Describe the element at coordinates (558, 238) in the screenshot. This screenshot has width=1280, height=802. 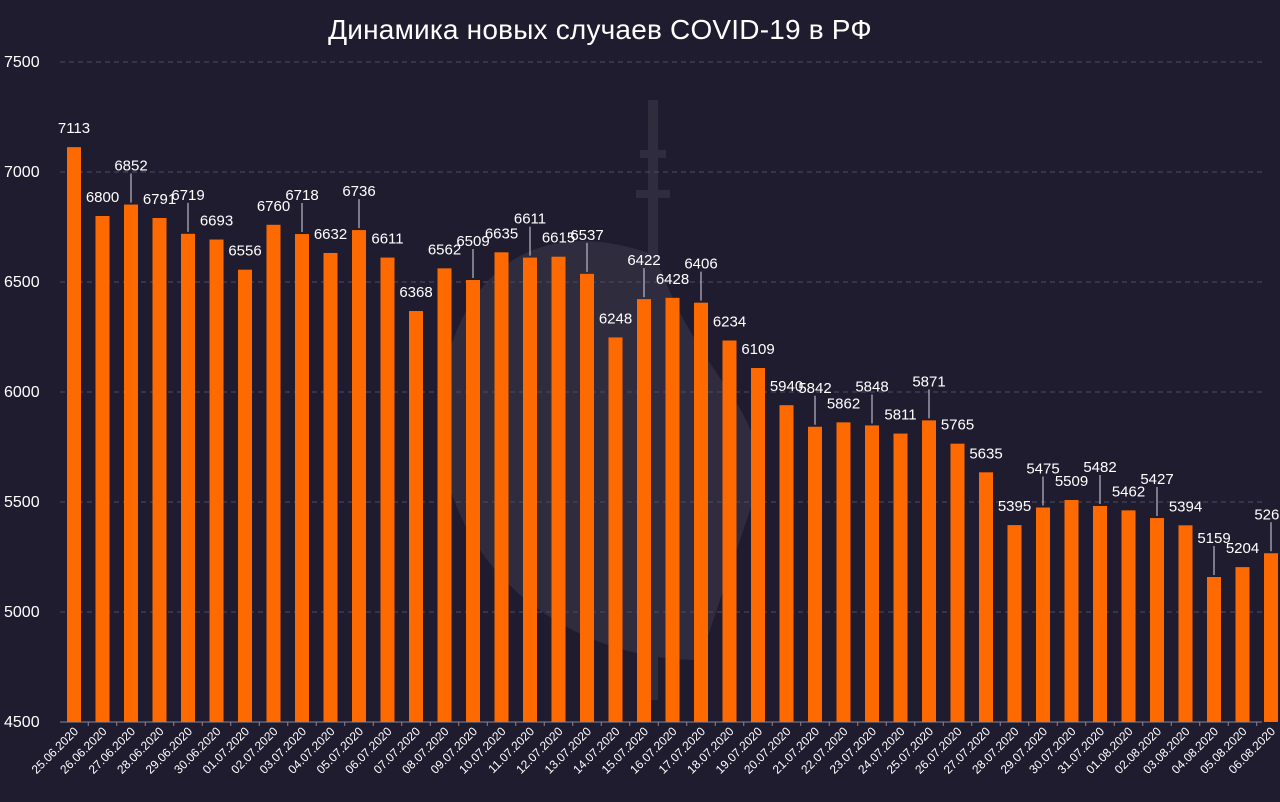
I see `data-label: 6615` at that location.